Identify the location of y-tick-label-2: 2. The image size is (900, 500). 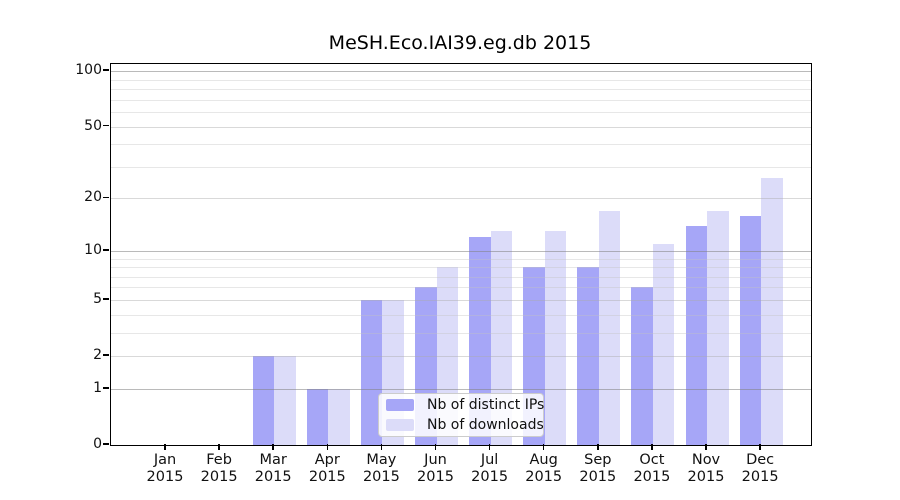
(97, 355).